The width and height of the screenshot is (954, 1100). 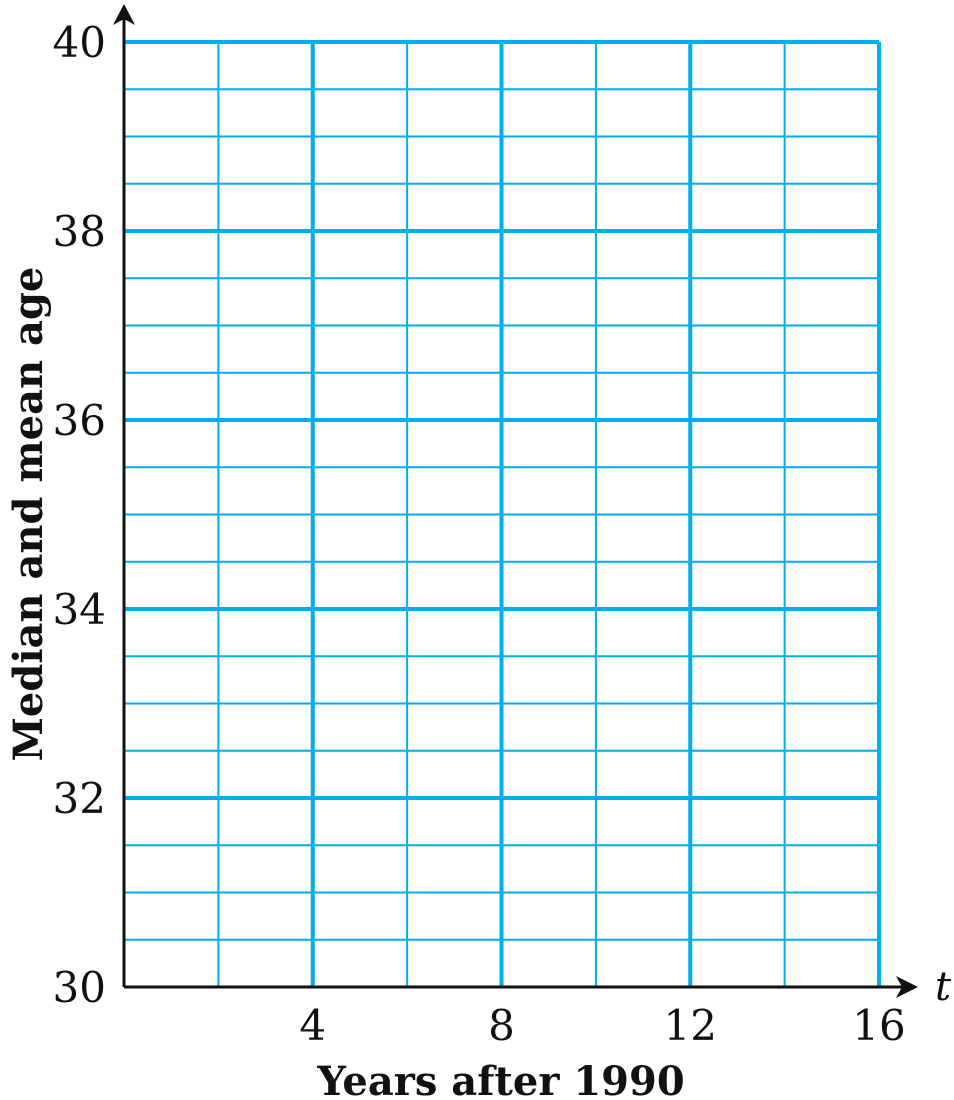 What do you see at coordinates (878, 1025) in the screenshot?
I see `x-tick-label: 16` at bounding box center [878, 1025].